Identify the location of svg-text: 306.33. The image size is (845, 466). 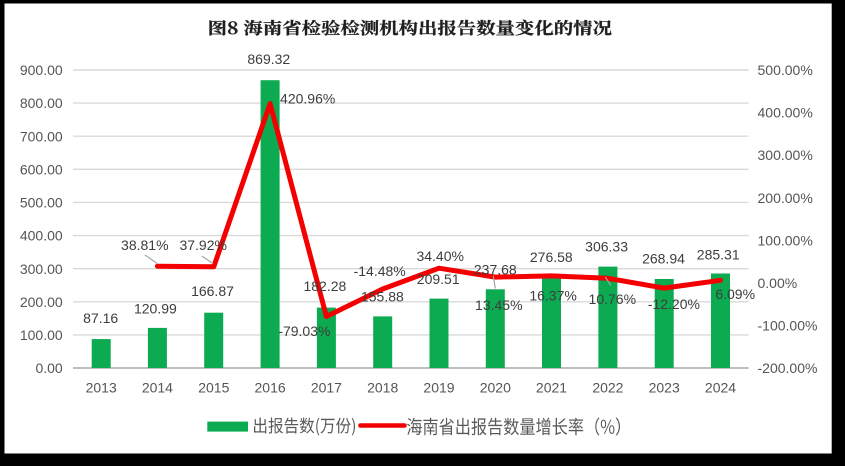
(606, 247).